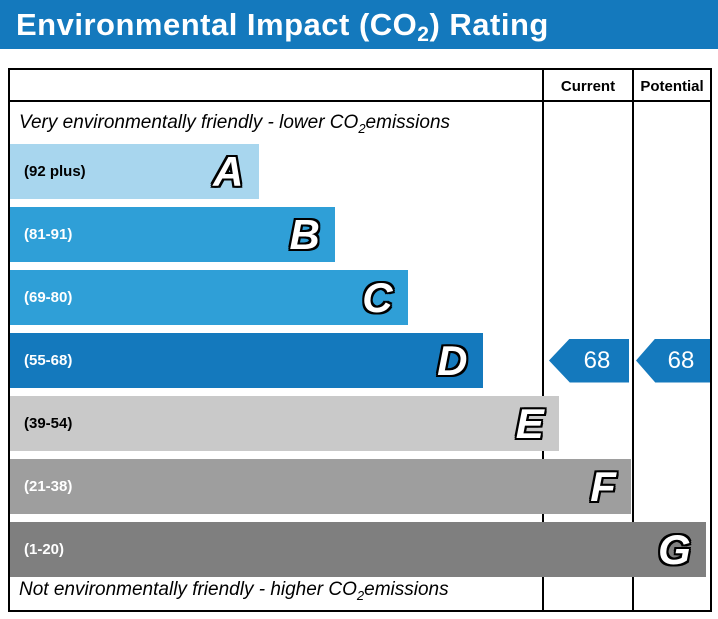 The height and width of the screenshot is (619, 718). Describe the element at coordinates (246, 360) in the screenshot. I see `band-row-d: (55-68) D` at that location.